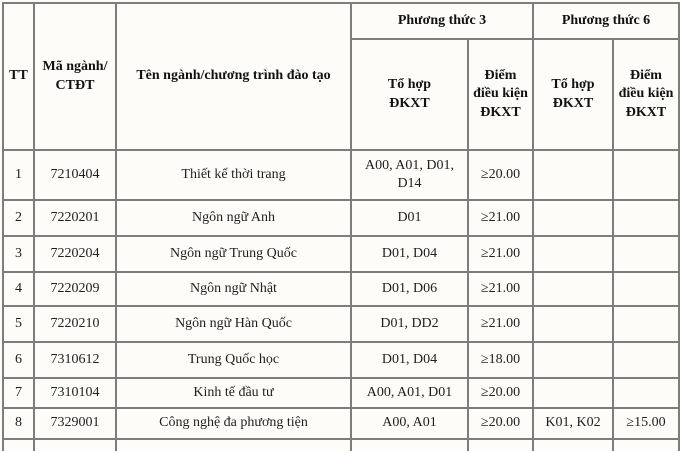 The height and width of the screenshot is (451, 680). I want to click on table-row: 6 7310612 Trung Quốc học D01, D04 ≥18.00, so click(341, 360).